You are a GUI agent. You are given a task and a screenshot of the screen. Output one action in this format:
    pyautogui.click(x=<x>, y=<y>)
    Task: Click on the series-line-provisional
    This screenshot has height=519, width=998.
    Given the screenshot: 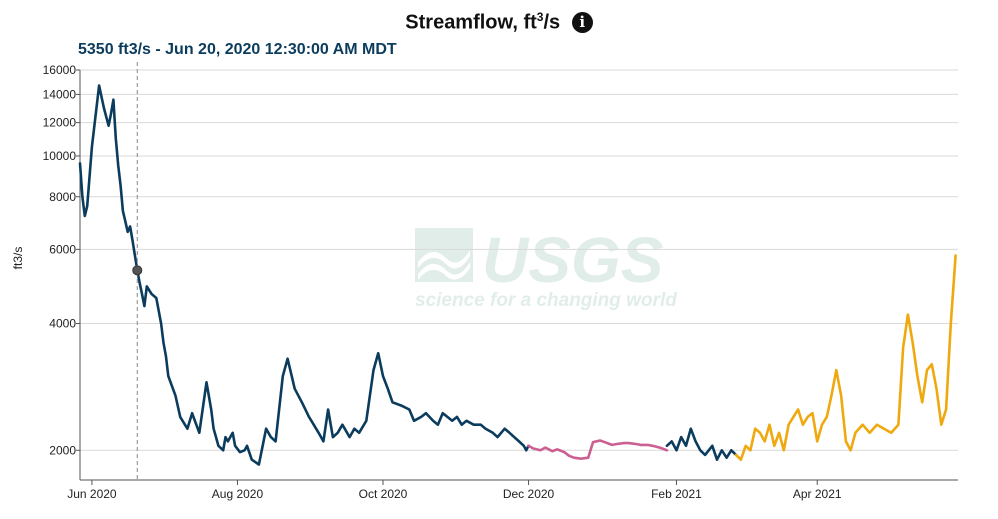 What is the action you would take?
    pyautogui.click(x=845, y=358)
    